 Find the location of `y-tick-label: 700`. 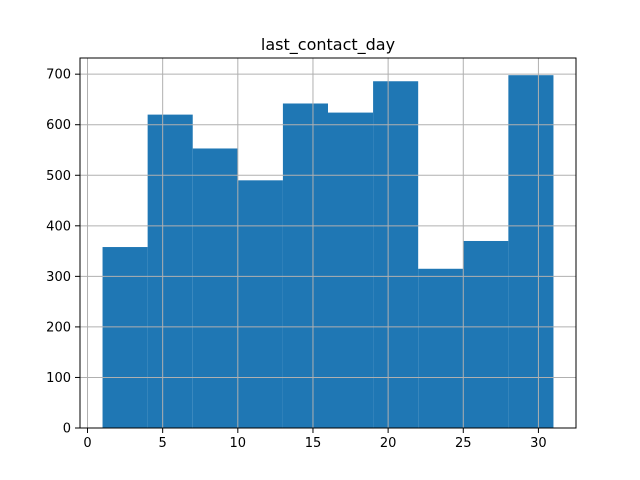

y-tick-label: 700 is located at coordinates (58, 75).